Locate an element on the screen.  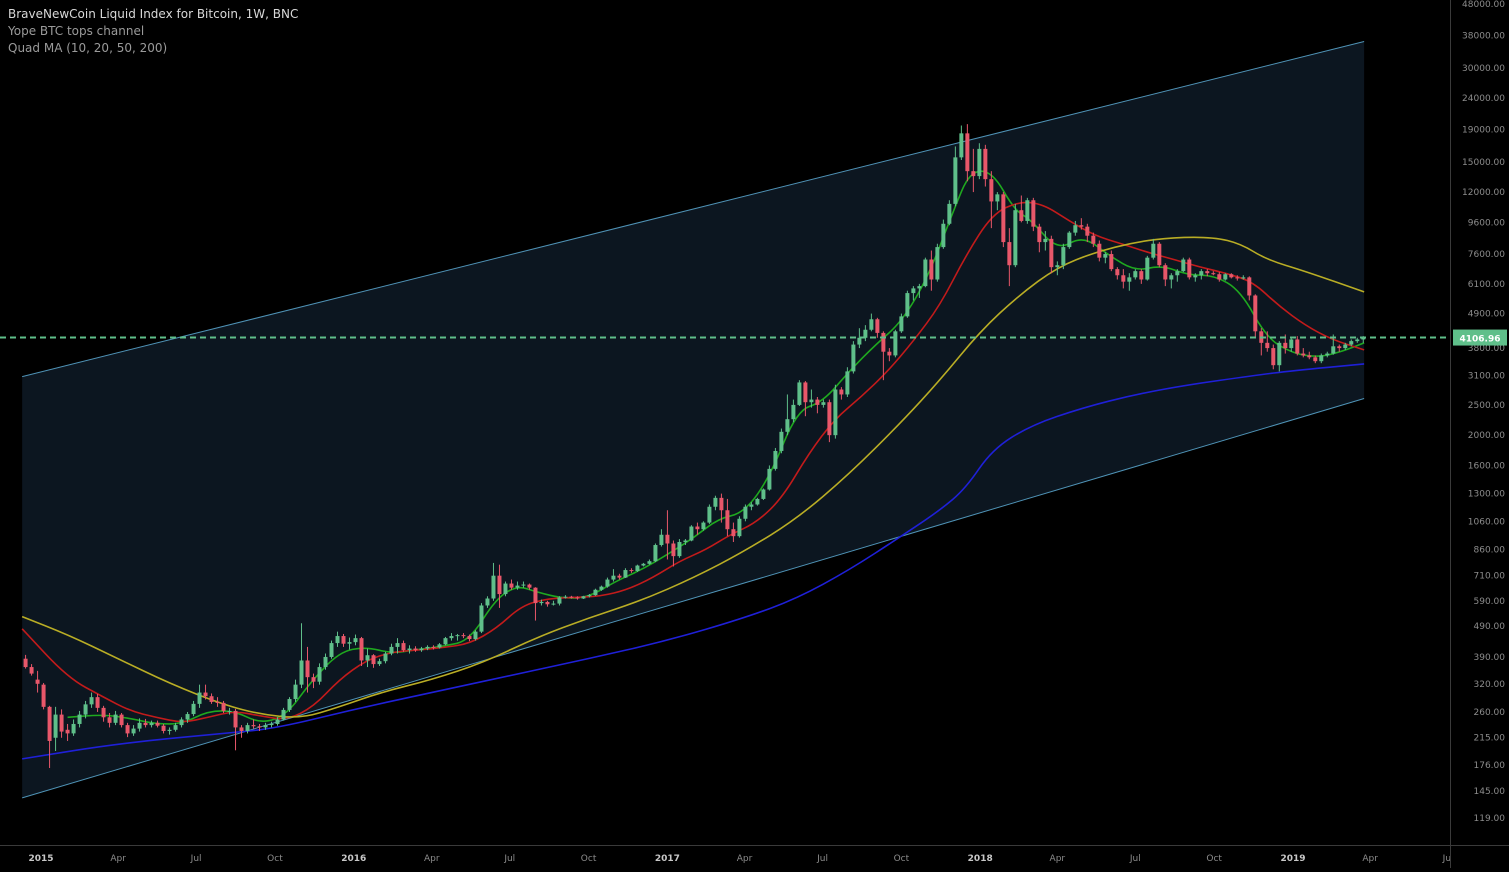
price-tick-label: 3100.00 is located at coordinates (1486, 377).